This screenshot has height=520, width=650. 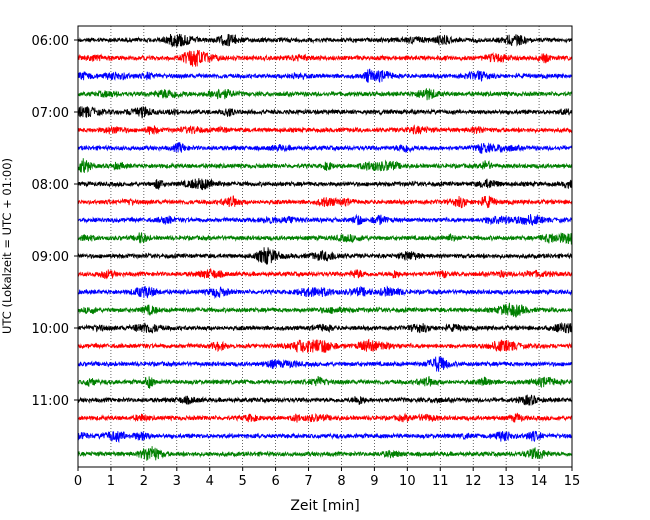 What do you see at coordinates (55, 221) in the screenshot?
I see `y-axis: 06:00 07:00 08:00 09:00 10:00 11:00` at bounding box center [55, 221].